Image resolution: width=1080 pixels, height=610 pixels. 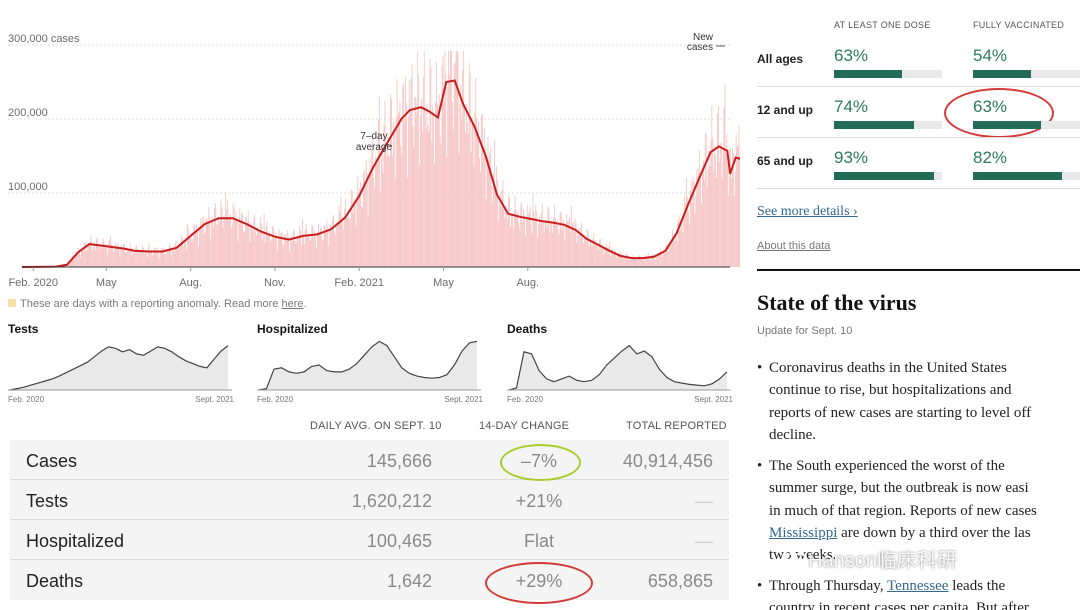 What do you see at coordinates (527, 283) in the screenshot?
I see `x-tick-label: Aug.` at bounding box center [527, 283].